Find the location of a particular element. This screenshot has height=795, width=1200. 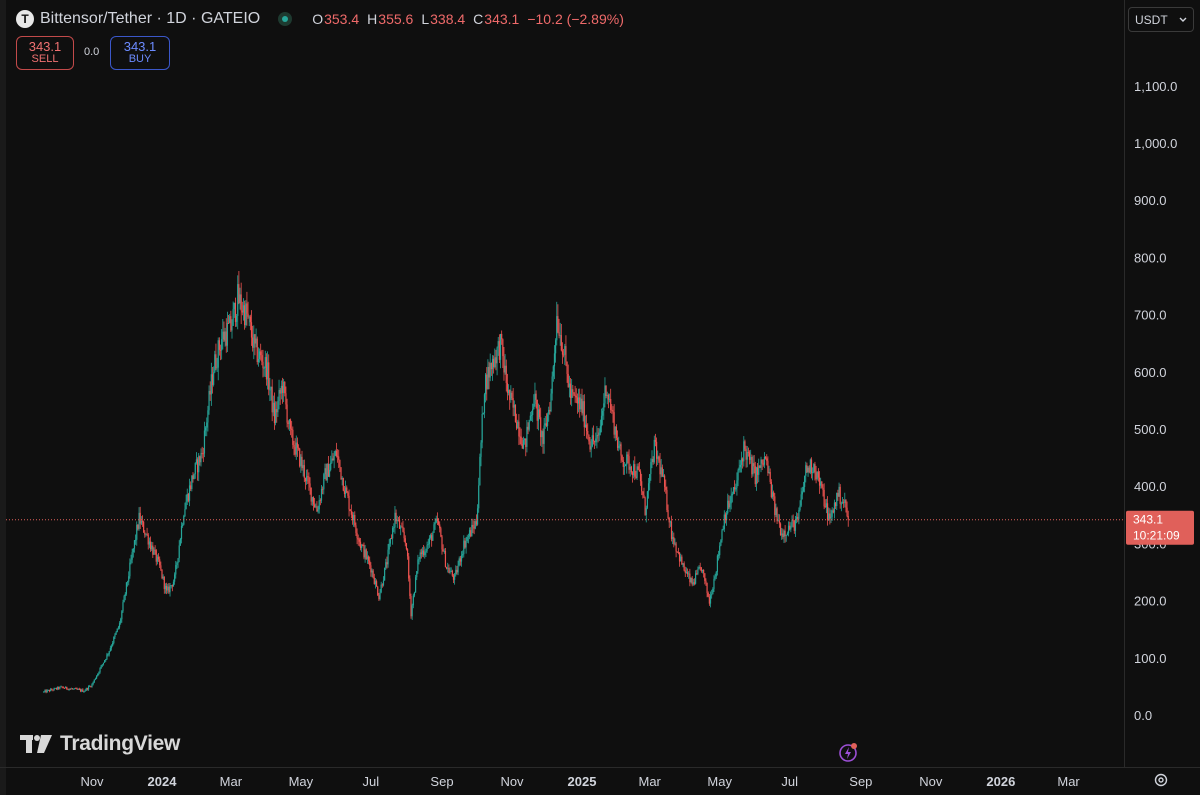

sell-price: 343.1 is located at coordinates (45, 46).